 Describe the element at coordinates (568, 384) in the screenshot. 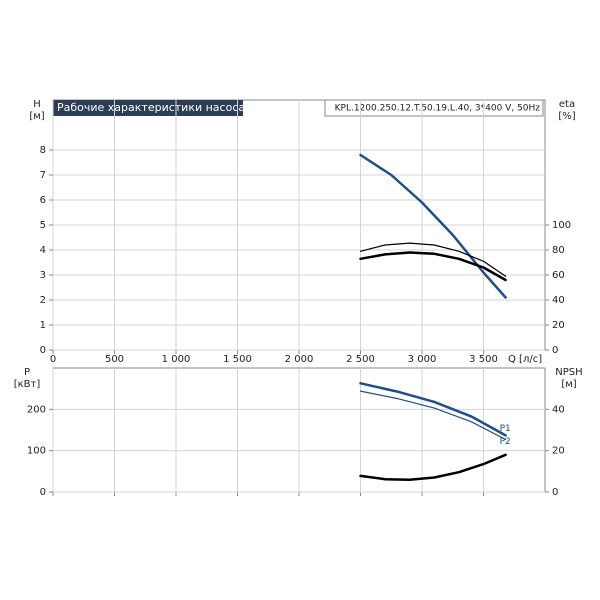

I see `y2-unit: [м]` at that location.